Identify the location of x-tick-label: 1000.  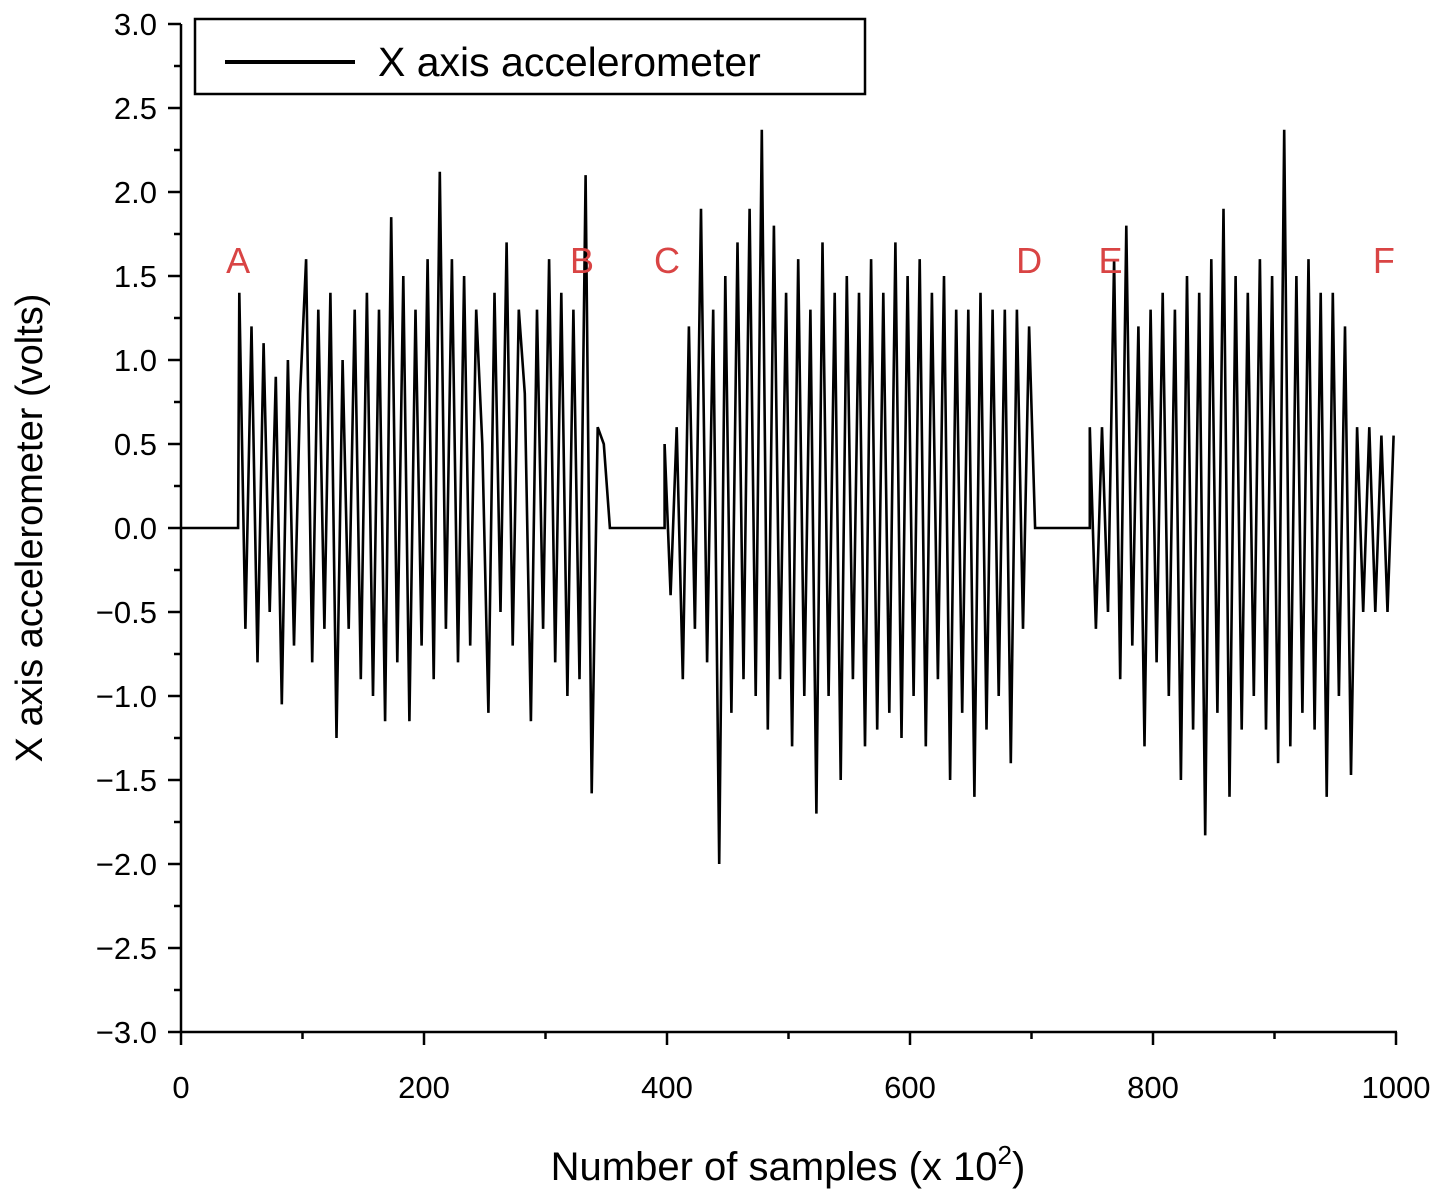
(1396, 1087).